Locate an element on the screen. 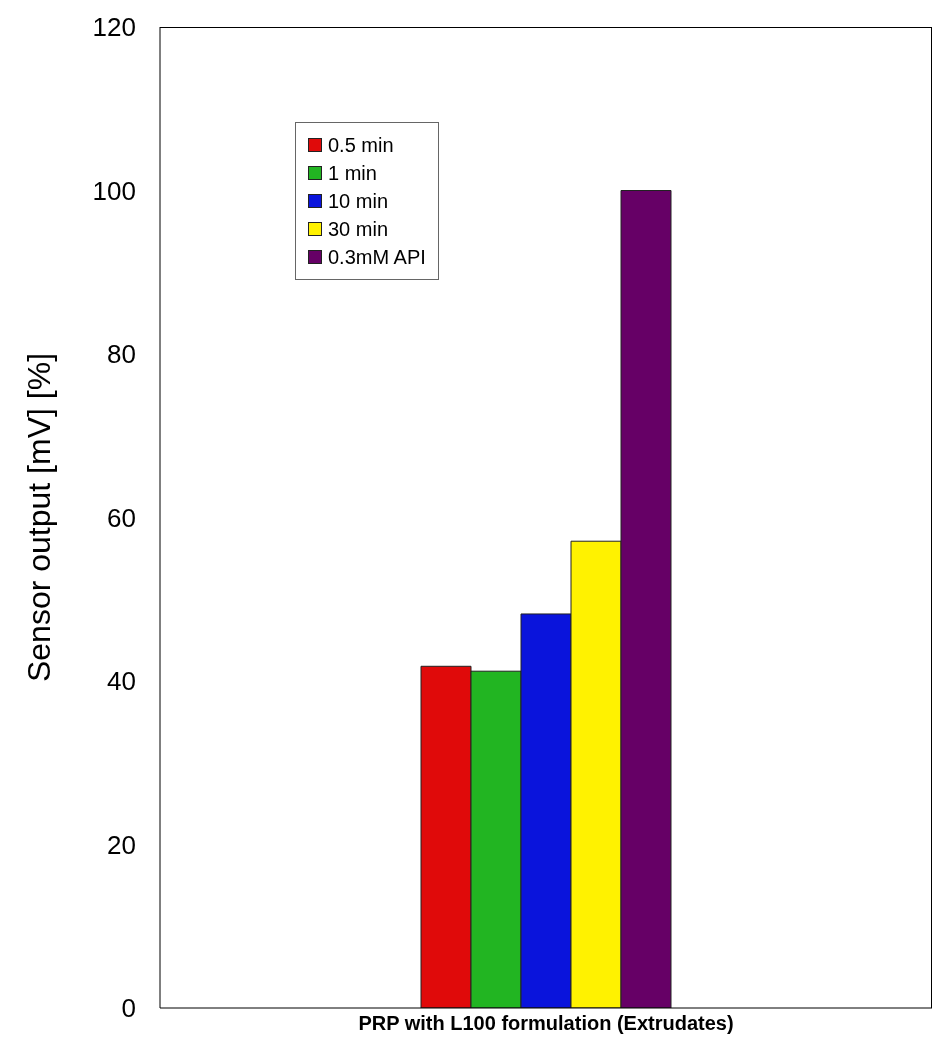 This screenshot has height=1049, width=935. legend-label: 0.3mM API is located at coordinates (377, 257).